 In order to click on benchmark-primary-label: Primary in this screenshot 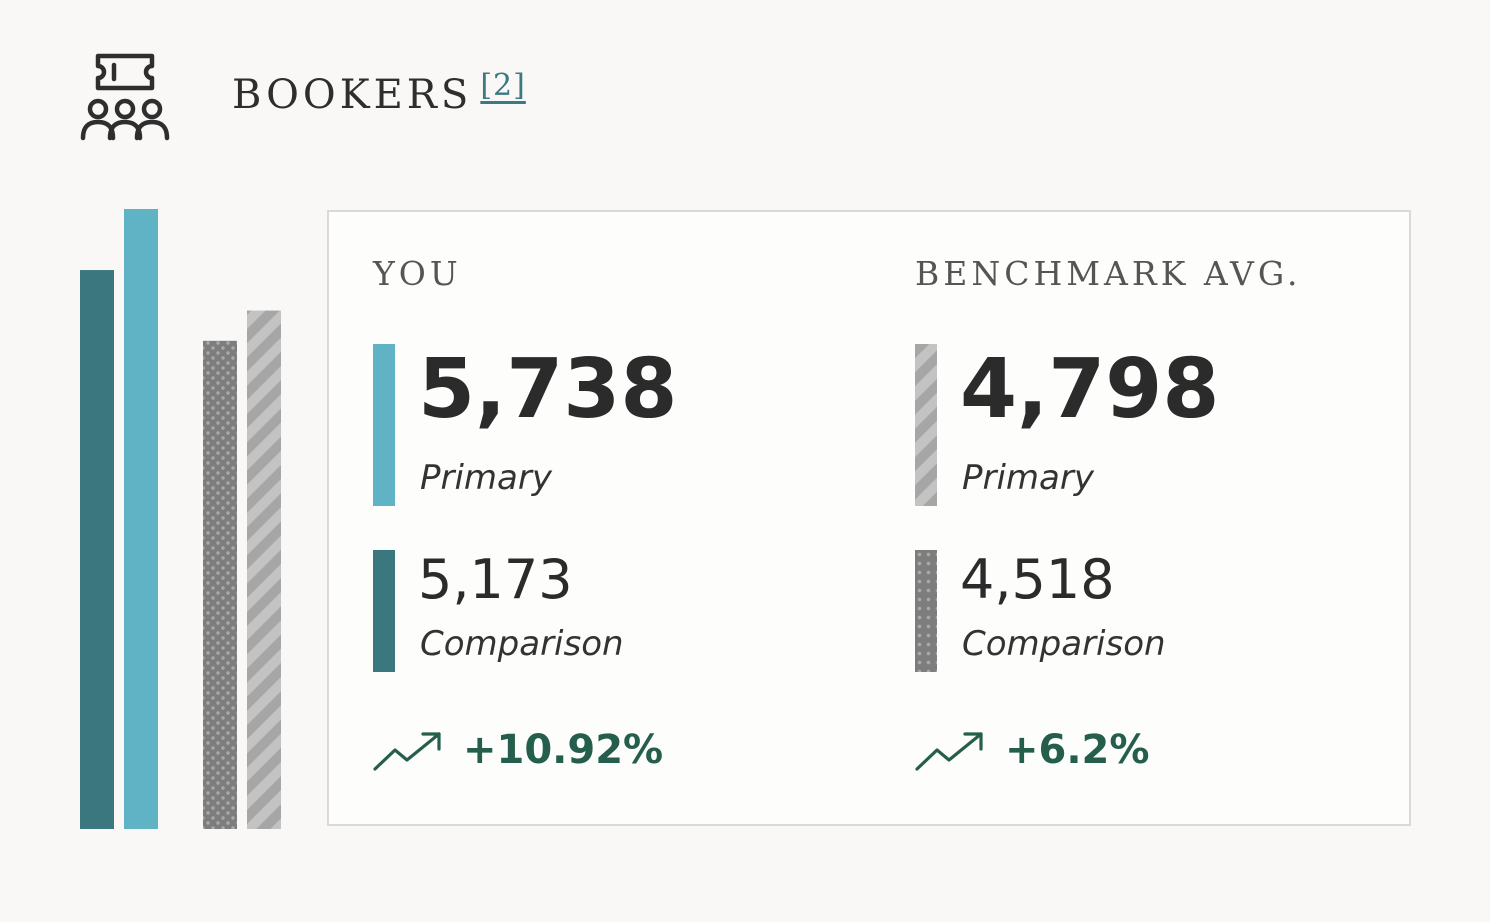, I will do `click(1028, 478)`.